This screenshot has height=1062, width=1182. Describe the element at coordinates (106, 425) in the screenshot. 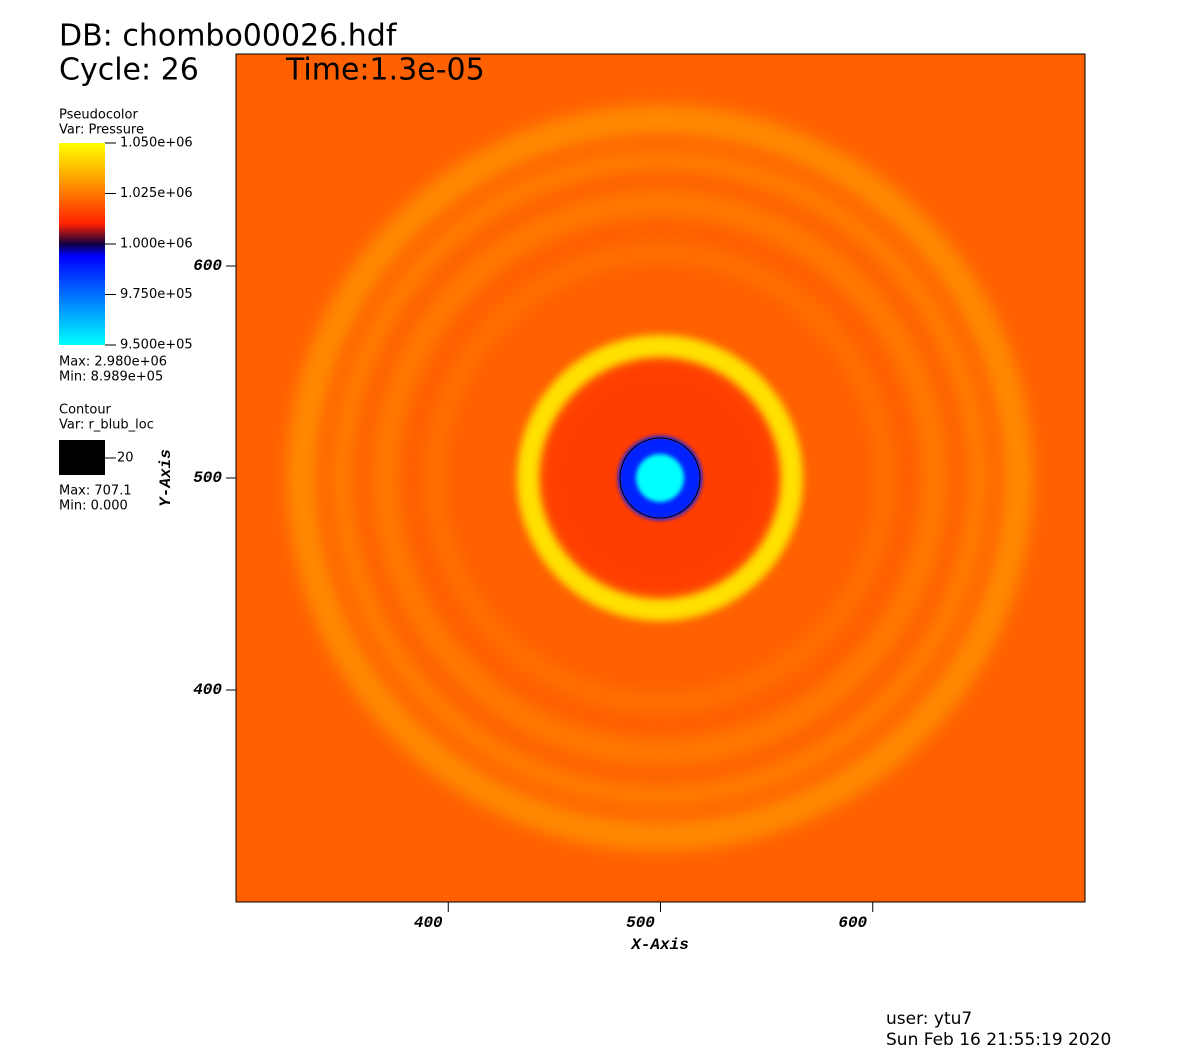

I see `contour-var: Var: r_blub_loc` at that location.